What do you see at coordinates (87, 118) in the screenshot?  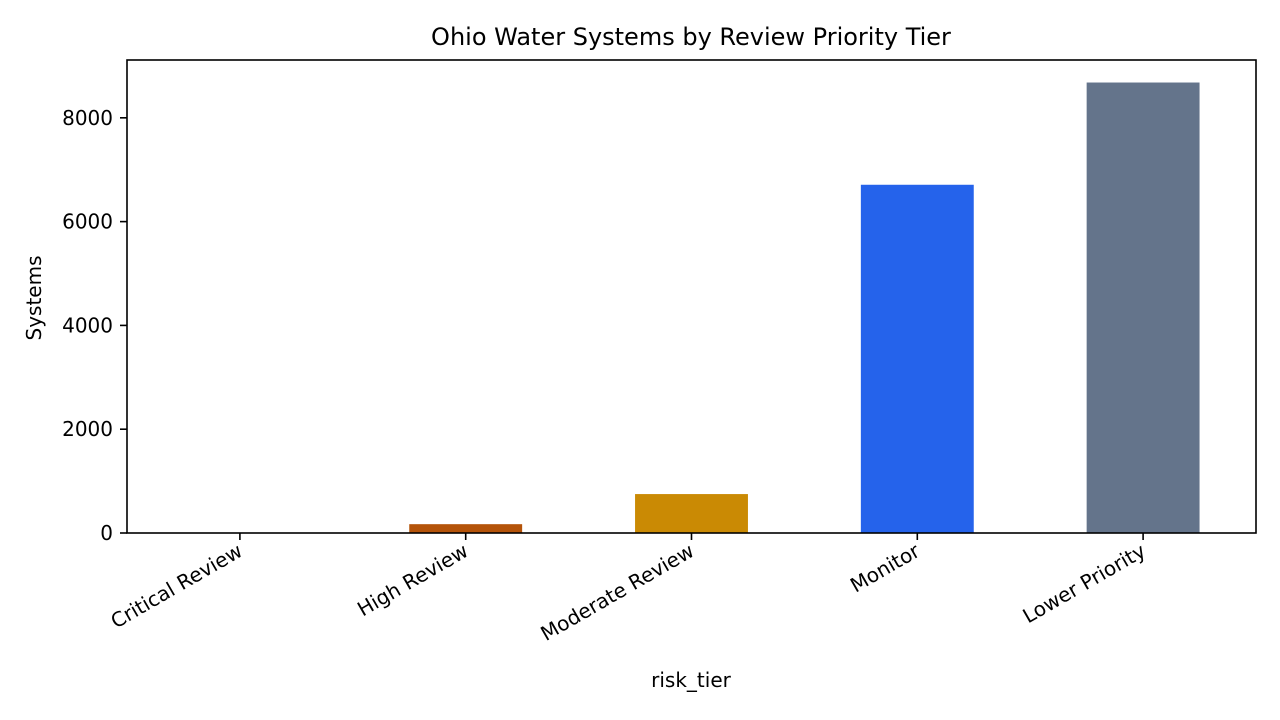 I see `y-tick-label: 8000` at bounding box center [87, 118].